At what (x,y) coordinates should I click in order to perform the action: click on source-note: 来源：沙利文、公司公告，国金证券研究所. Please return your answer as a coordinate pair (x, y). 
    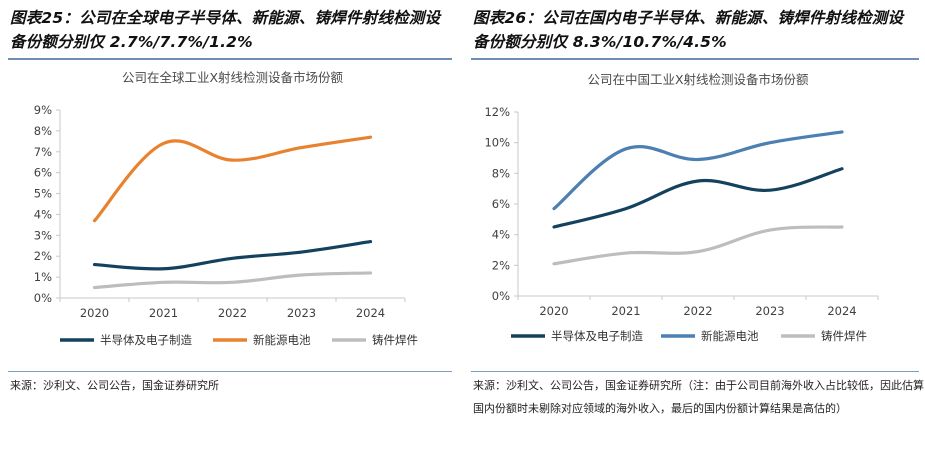
    Looking at the image, I should click on (114, 385).